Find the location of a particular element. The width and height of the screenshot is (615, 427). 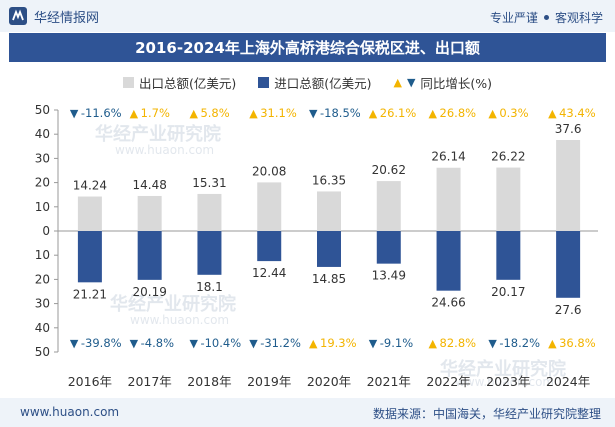

import-value-label: 20.19 is located at coordinates (149, 292).